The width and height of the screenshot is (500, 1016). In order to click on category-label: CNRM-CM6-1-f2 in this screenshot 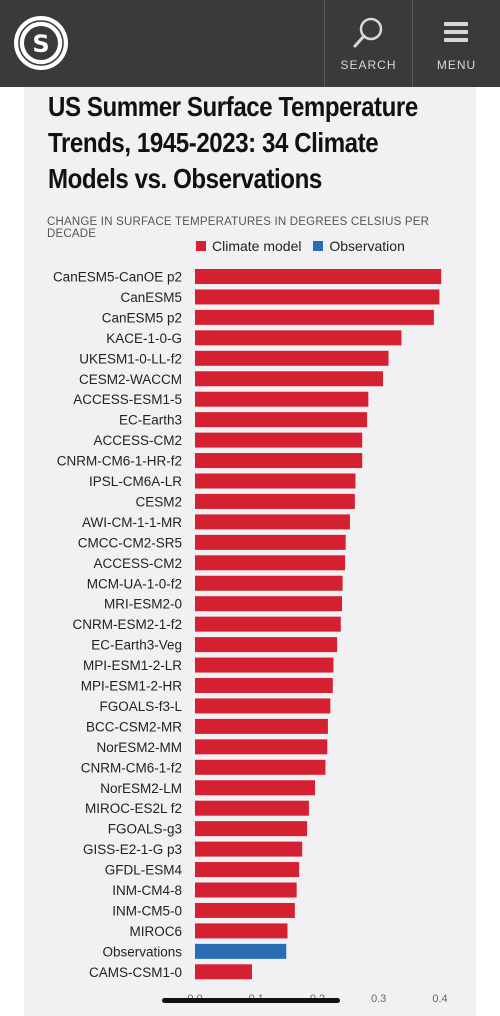, I will do `click(131, 767)`.